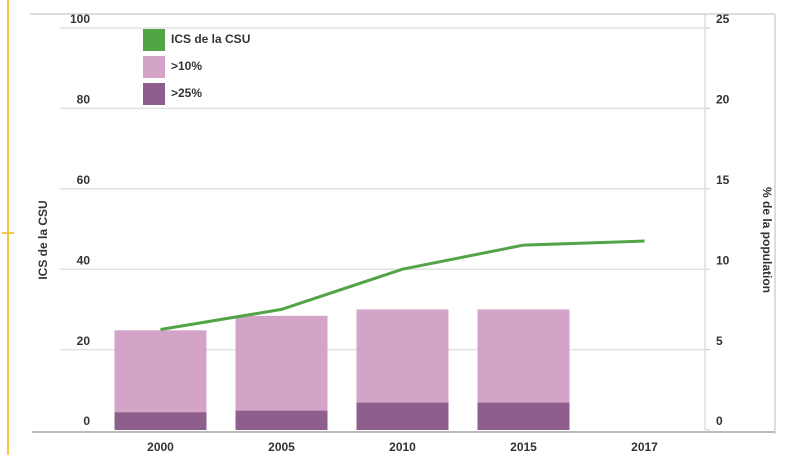 This screenshot has height=455, width=810. I want to click on x-tick-label: 2005, so click(281, 447).